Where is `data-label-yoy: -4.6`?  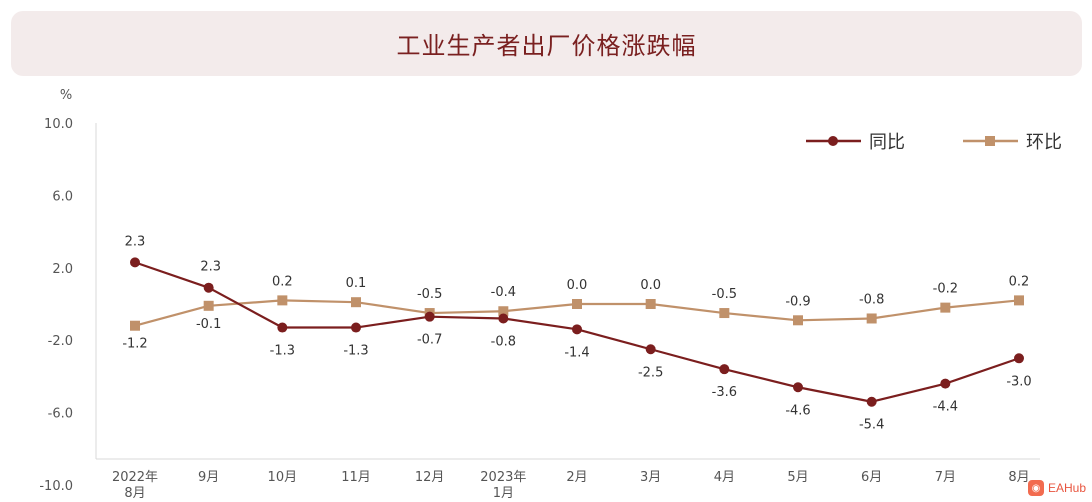 data-label-yoy: -4.6 is located at coordinates (797, 410).